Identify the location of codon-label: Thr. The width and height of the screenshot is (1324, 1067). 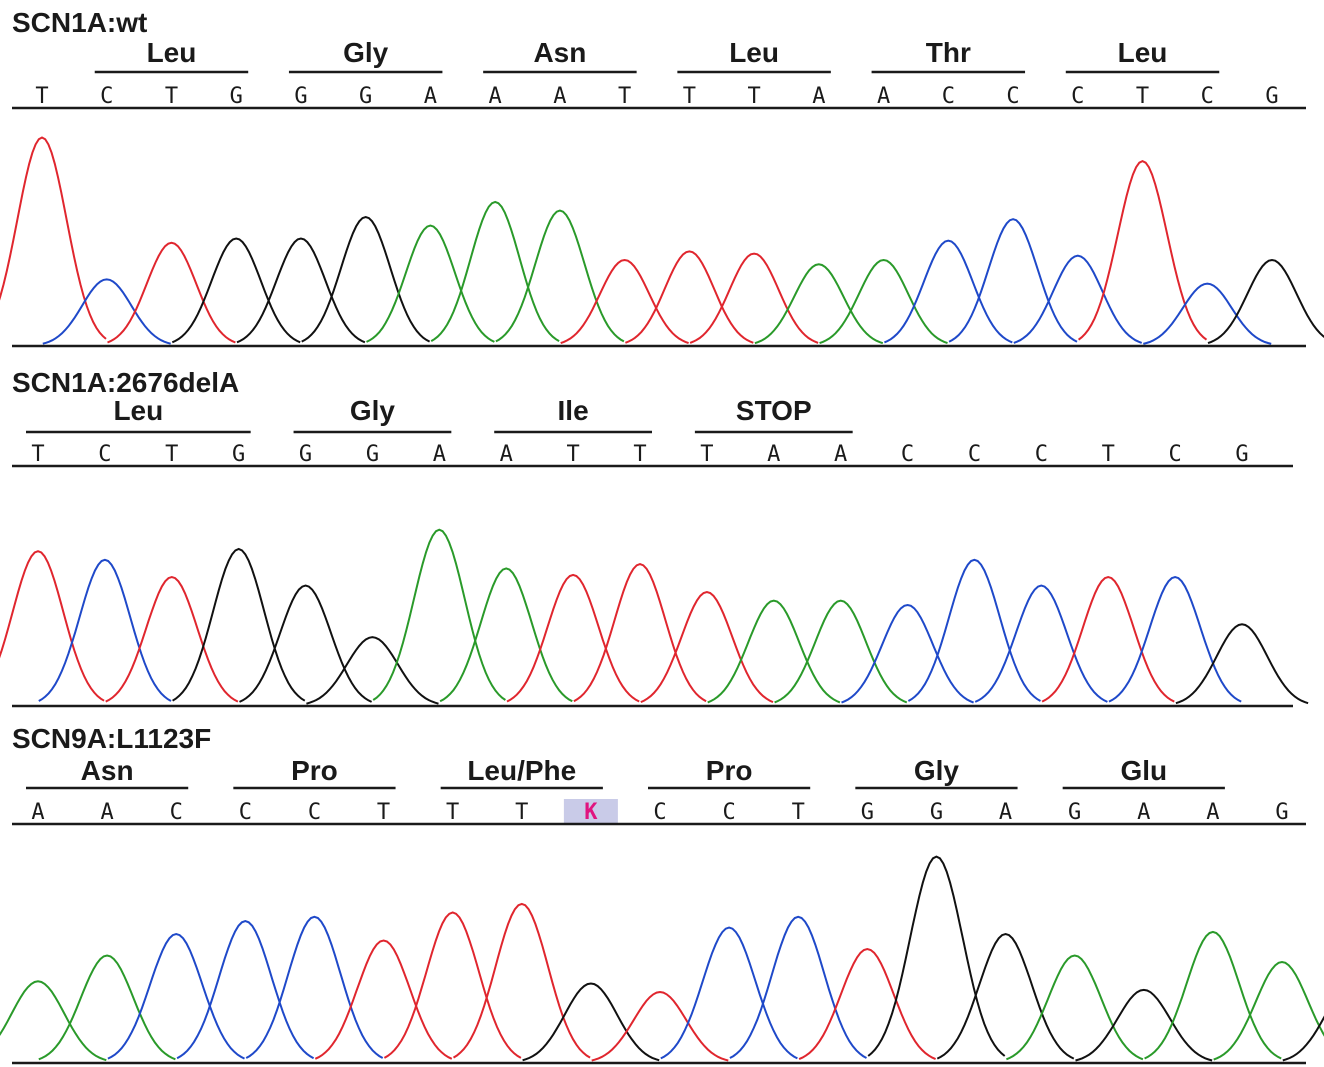
(948, 52).